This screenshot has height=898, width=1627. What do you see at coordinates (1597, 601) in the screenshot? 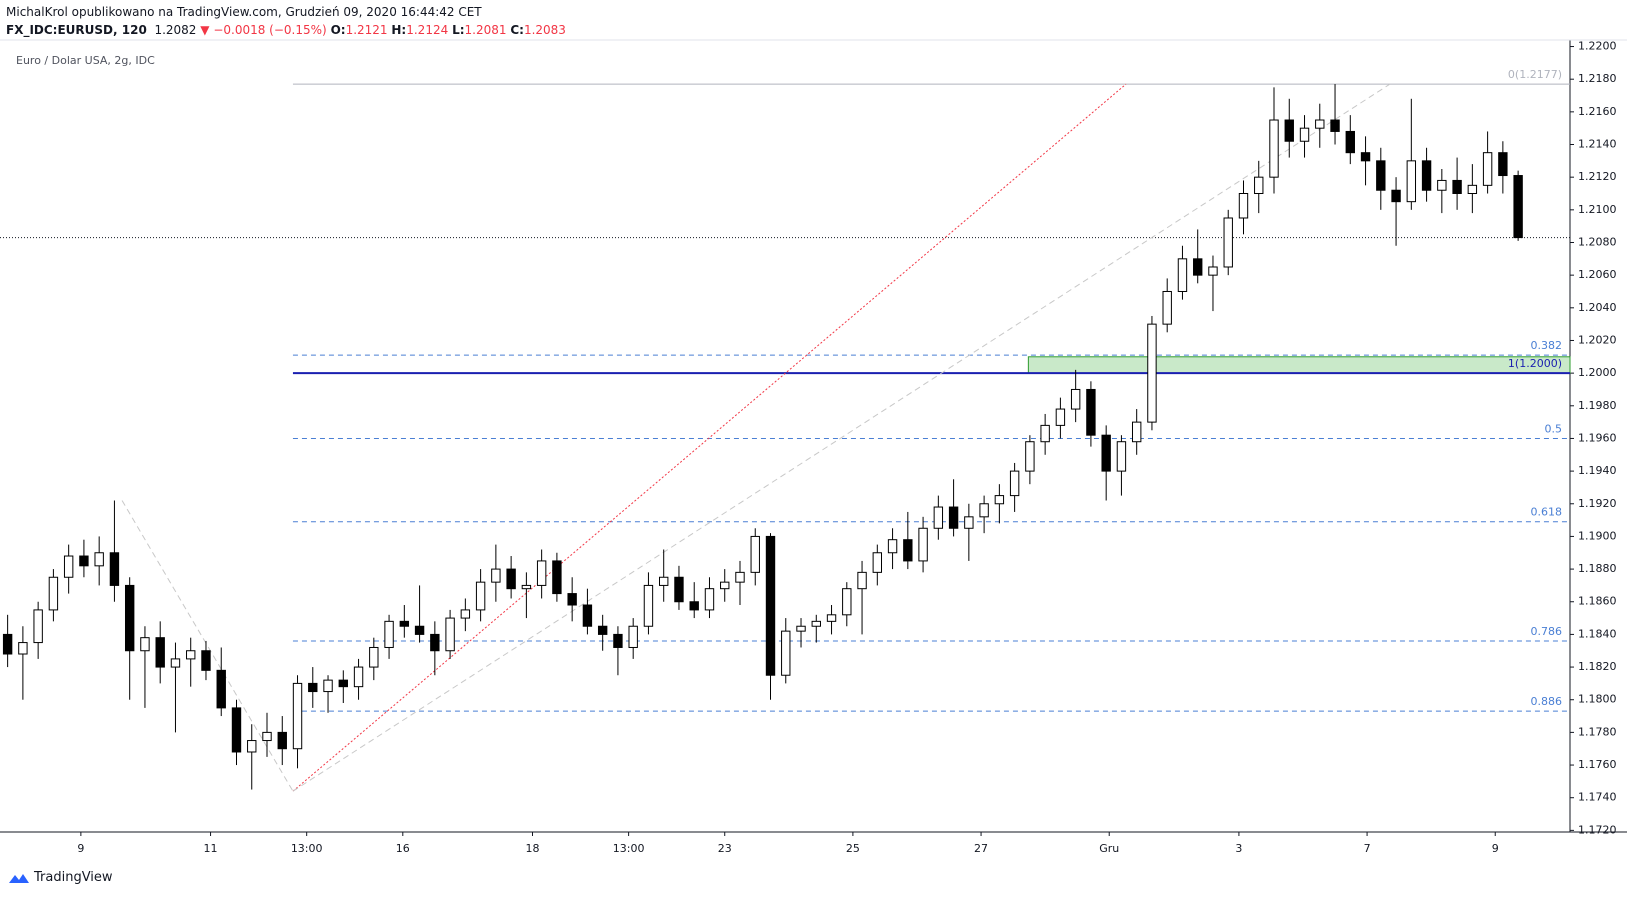
I see `y-tick-label: 1.1860` at bounding box center [1597, 601].